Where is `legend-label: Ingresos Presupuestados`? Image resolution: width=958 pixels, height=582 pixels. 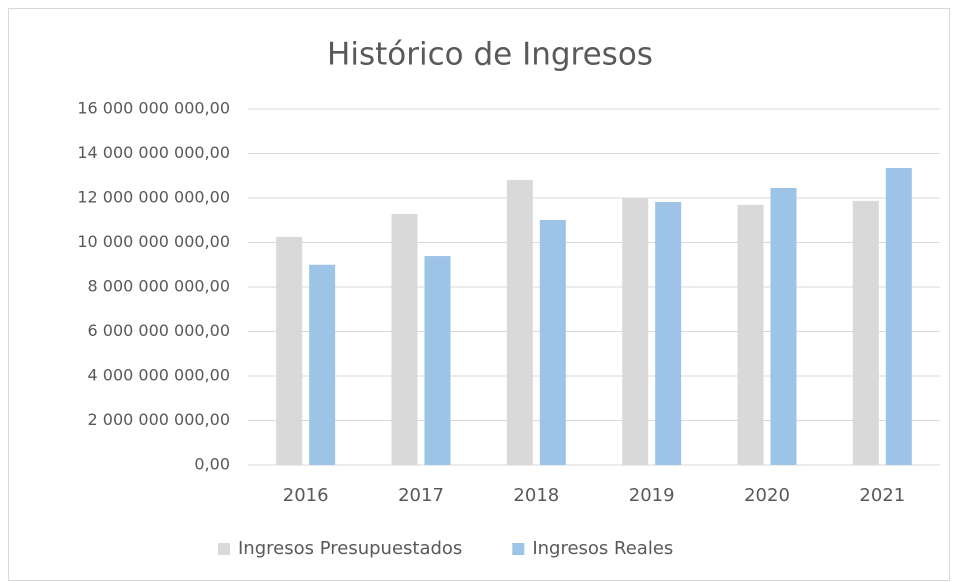 legend-label: Ingresos Presupuestados is located at coordinates (350, 548).